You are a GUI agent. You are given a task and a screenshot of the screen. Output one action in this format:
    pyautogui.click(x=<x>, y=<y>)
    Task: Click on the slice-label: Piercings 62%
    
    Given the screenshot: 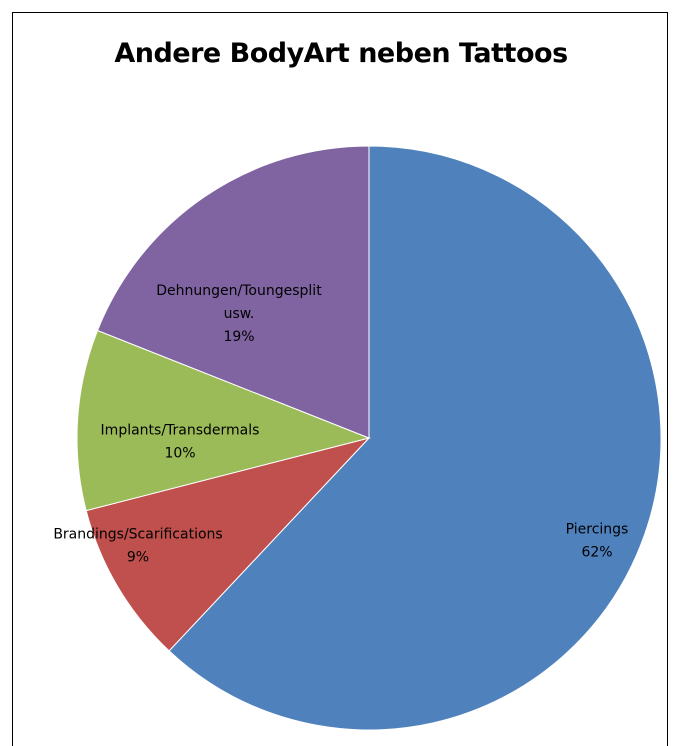 What is the action you would take?
    pyautogui.click(x=597, y=541)
    